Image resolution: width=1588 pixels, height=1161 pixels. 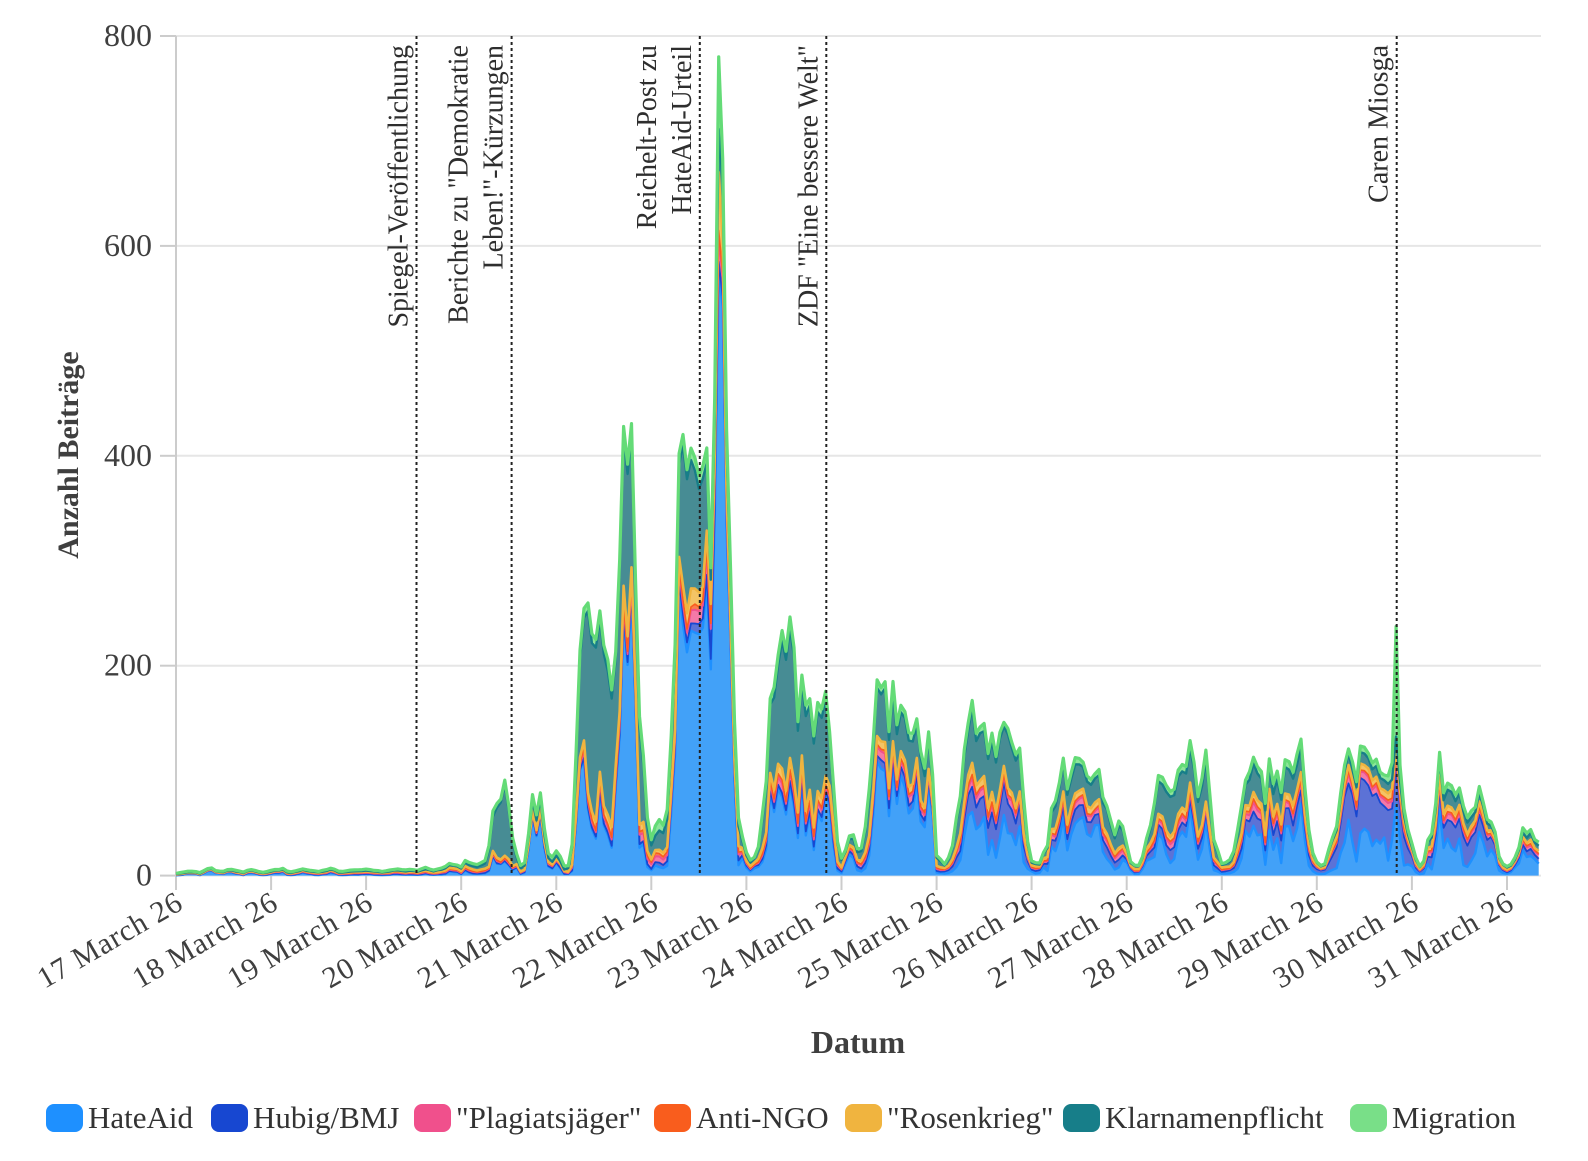 I want to click on svg-text: ZDF "Eine bessere Welt", so click(x=808, y=186).